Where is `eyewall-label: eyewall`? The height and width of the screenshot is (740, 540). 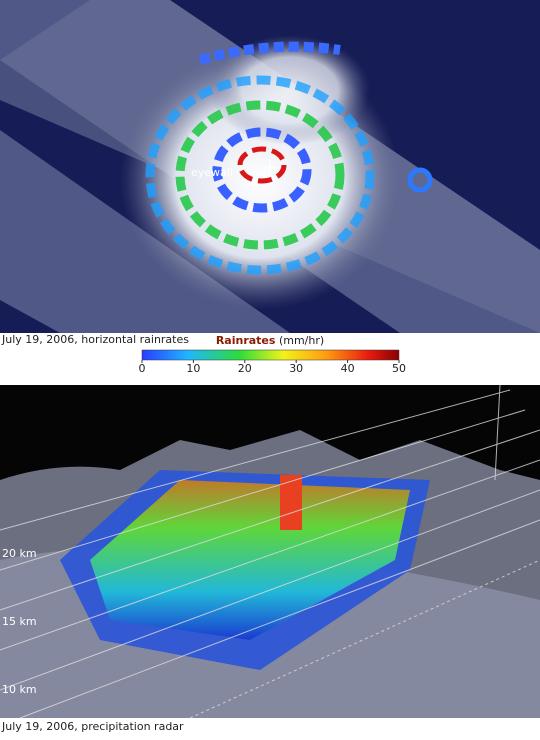
eyewall-label: eyewall is located at coordinates (212, 172).